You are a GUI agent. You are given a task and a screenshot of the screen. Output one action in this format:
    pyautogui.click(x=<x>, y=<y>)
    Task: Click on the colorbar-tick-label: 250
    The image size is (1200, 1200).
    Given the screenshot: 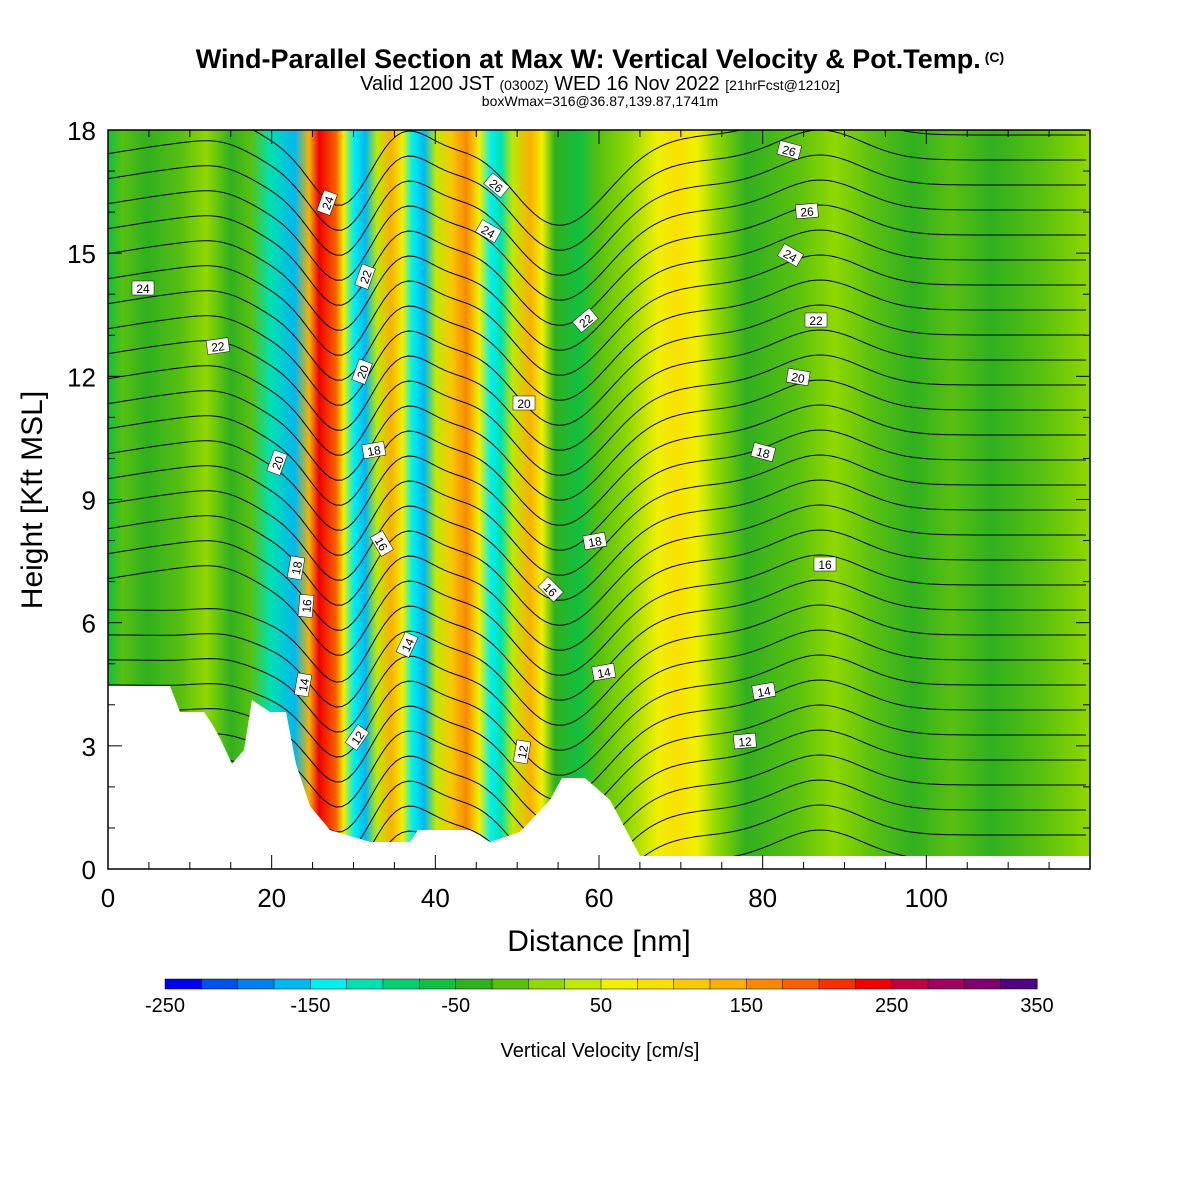 What is the action you would take?
    pyautogui.click(x=891, y=1006)
    